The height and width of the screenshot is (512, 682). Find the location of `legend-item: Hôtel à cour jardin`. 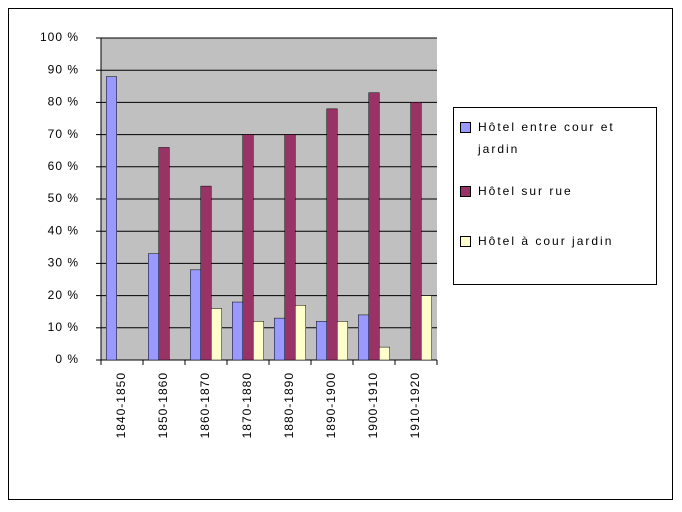

legend-item: Hôtel à cour jardin is located at coordinates (555, 241).